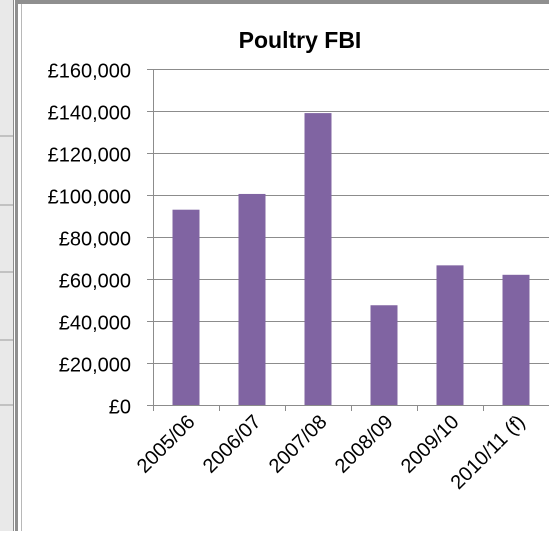 This screenshot has height=536, width=549. What do you see at coordinates (89, 114) in the screenshot?
I see `y-tick-label: £140,000` at bounding box center [89, 114].